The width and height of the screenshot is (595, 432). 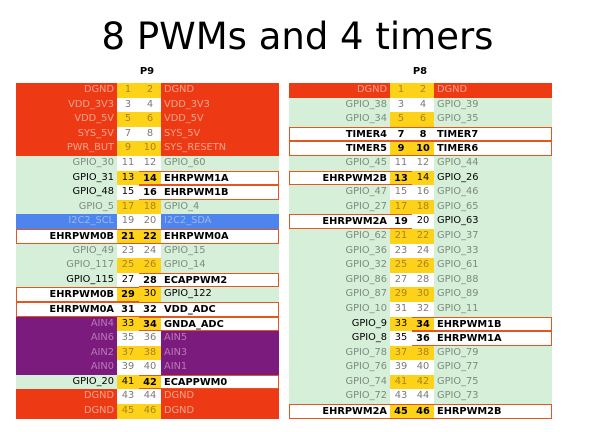 I want to click on pin-label-right: GPIO_26, so click(x=493, y=178).